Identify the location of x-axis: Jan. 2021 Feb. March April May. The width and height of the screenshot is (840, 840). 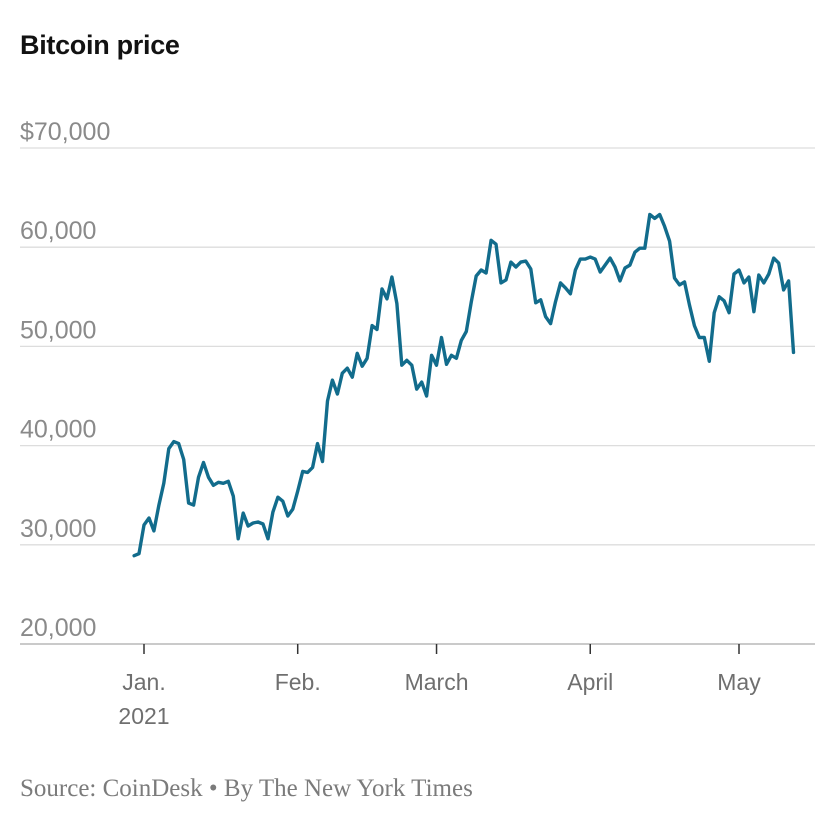
(439, 686).